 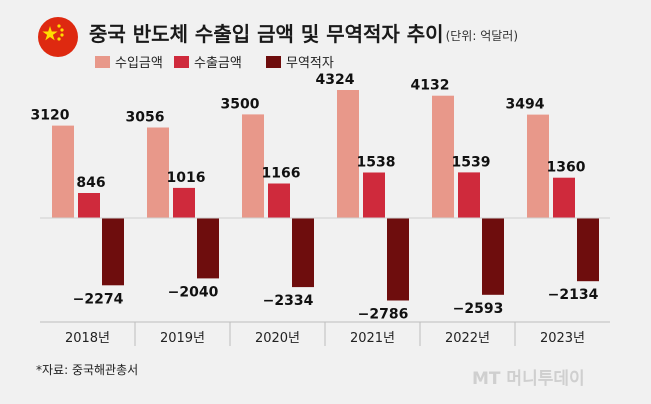 I want to click on china-flag-icon, so click(x=58, y=37).